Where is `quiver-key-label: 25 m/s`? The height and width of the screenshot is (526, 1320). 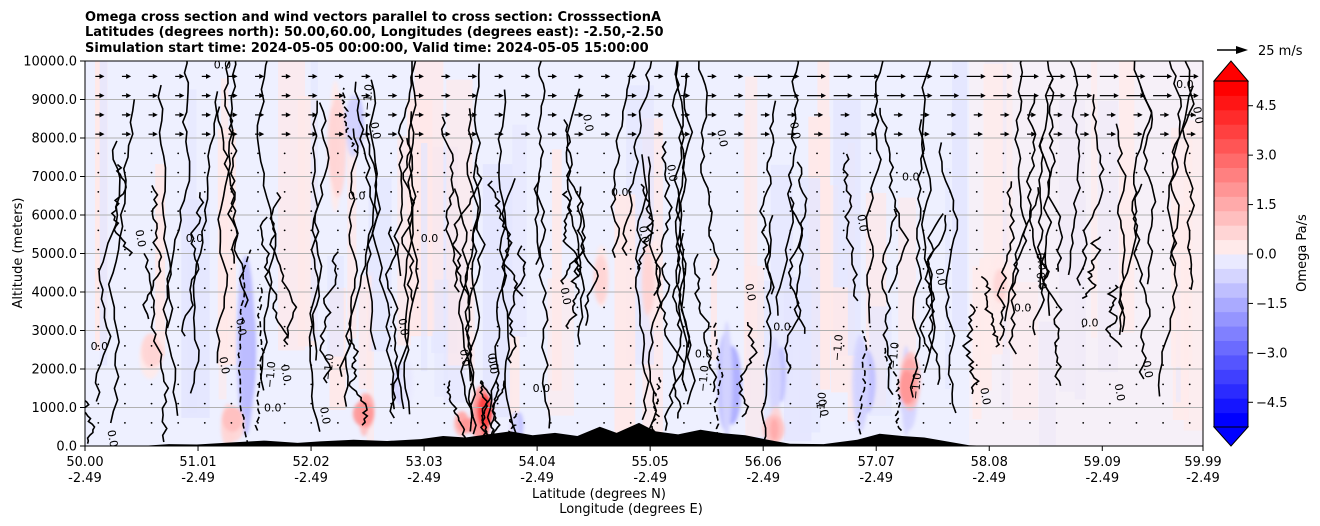
quiver-key-label: 25 m/s is located at coordinates (1280, 51).